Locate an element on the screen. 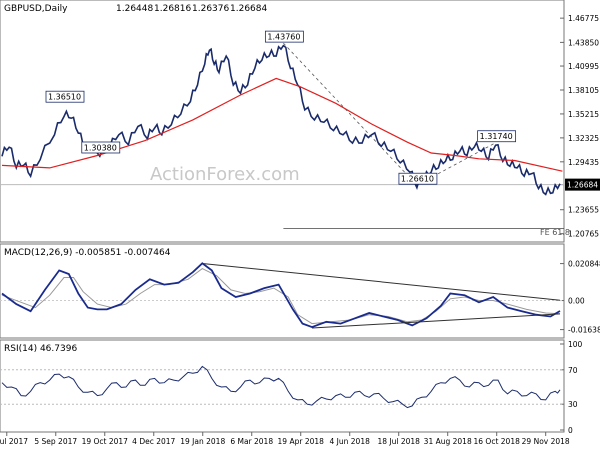 This screenshot has height=450, width=600. rsi-line is located at coordinates (281, 387).